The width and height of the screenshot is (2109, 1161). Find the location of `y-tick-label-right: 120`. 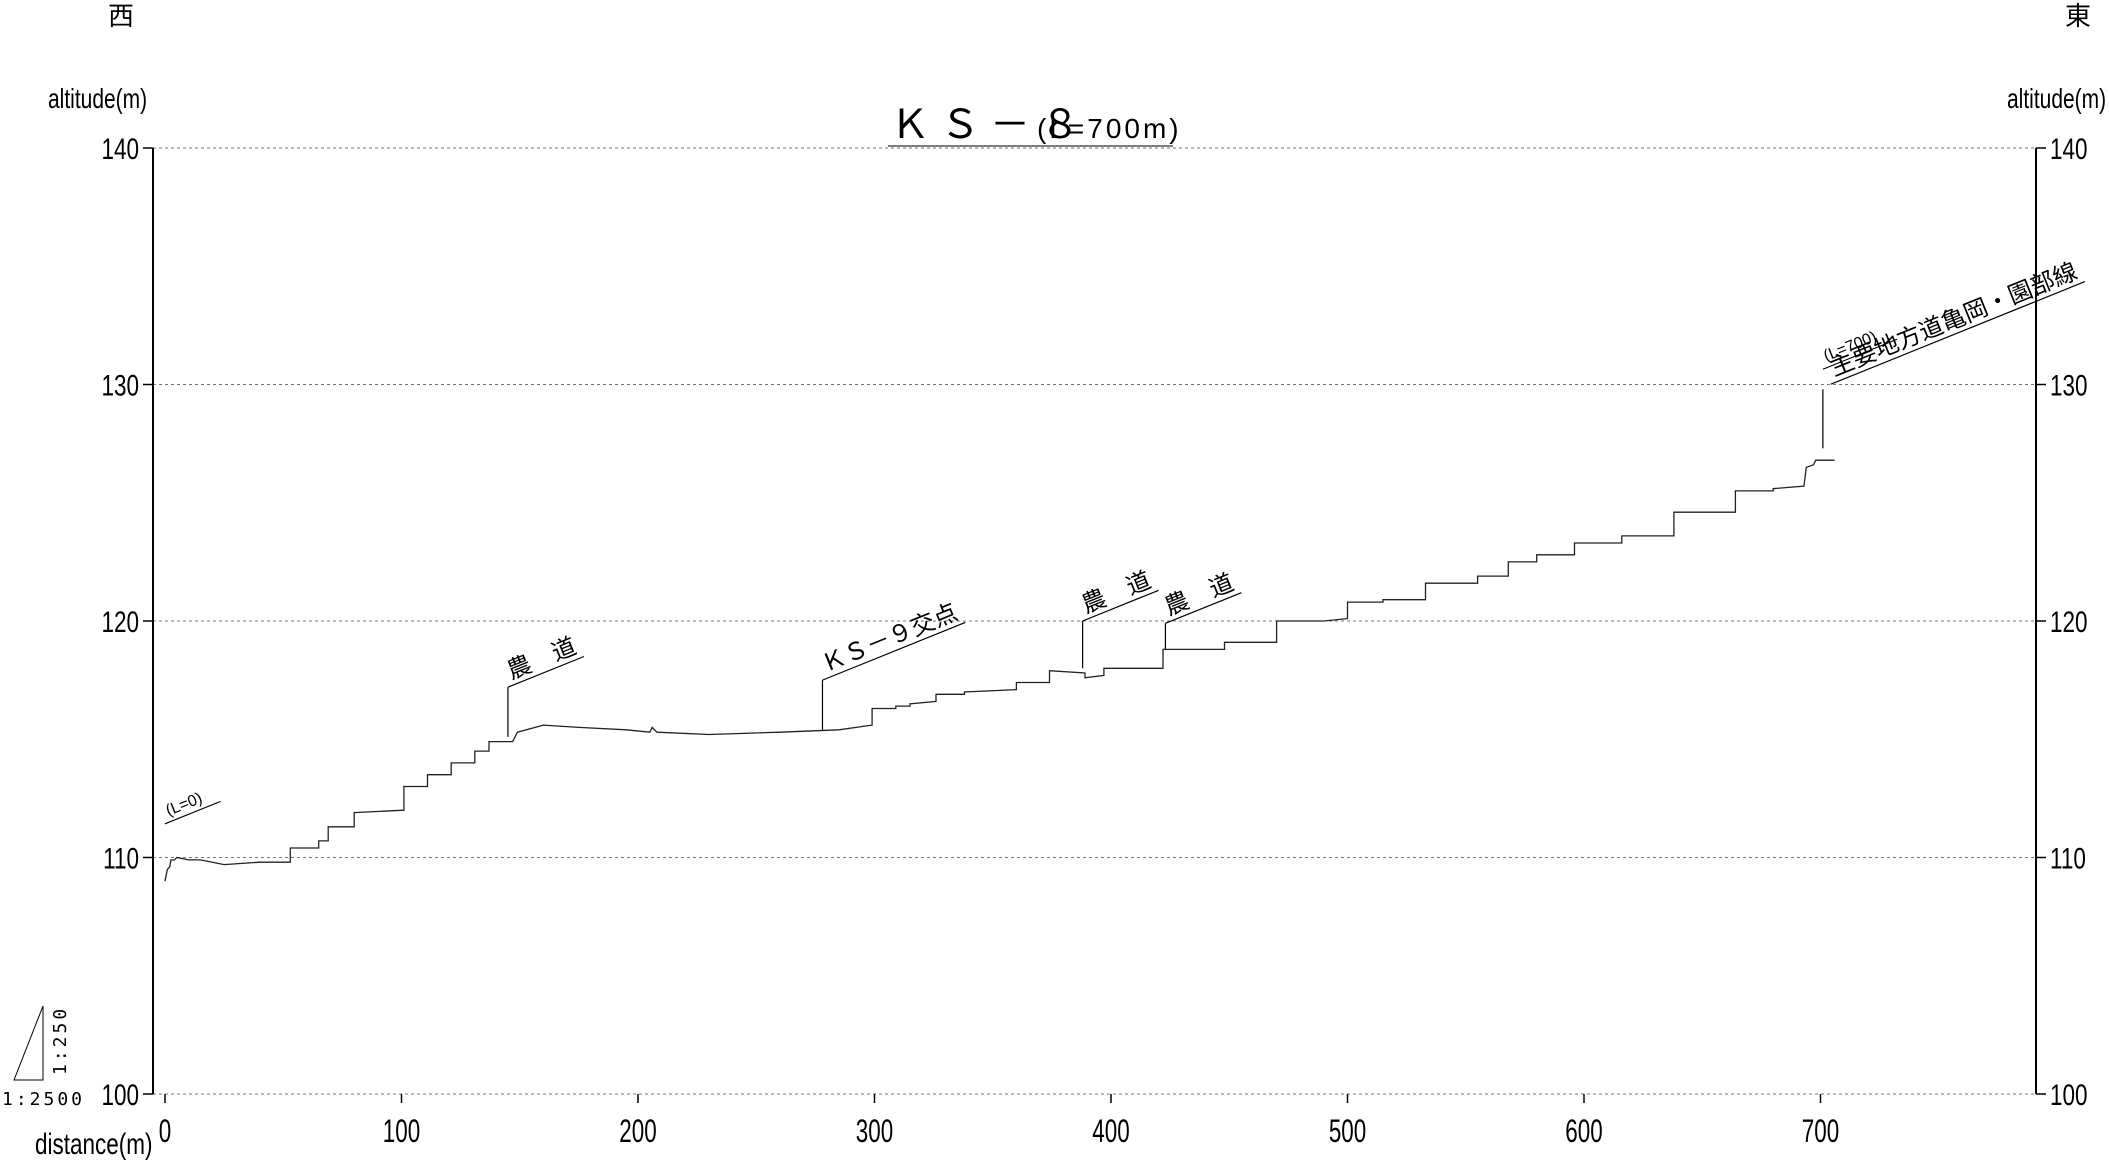

y-tick-label-right: 120 is located at coordinates (2069, 622).